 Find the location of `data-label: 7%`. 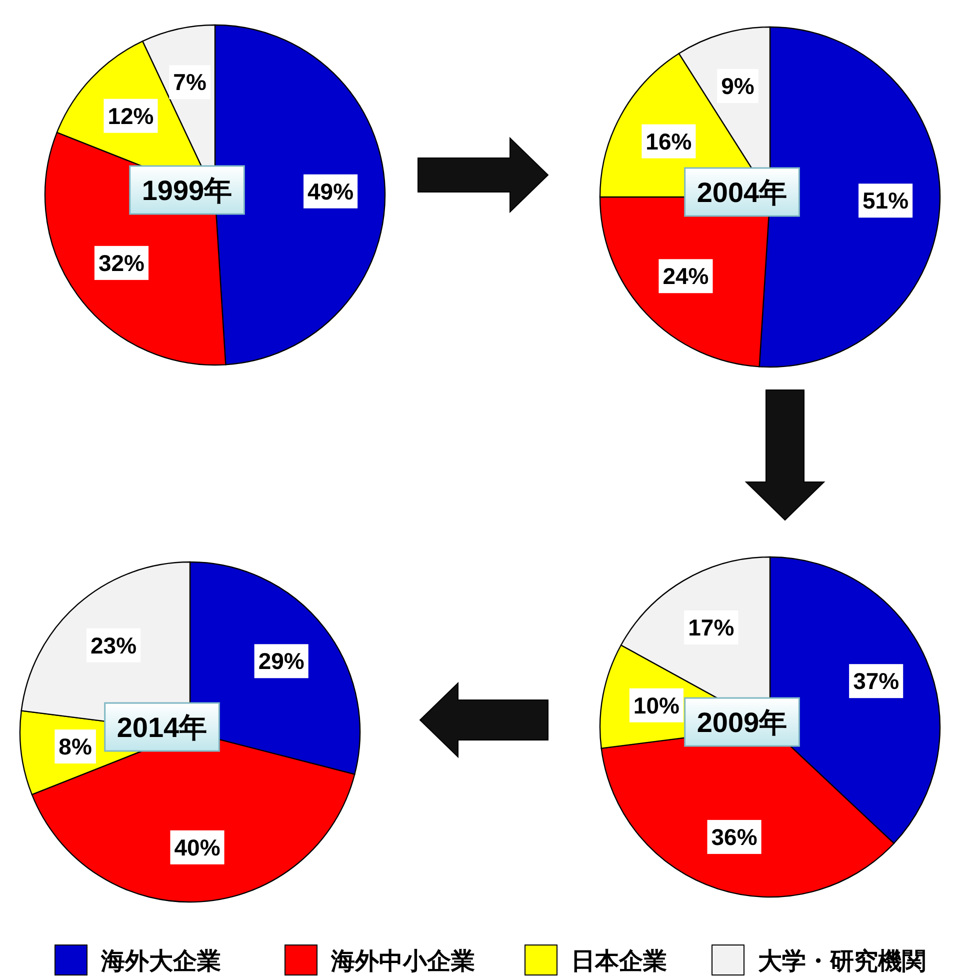

data-label: 7% is located at coordinates (189, 82).